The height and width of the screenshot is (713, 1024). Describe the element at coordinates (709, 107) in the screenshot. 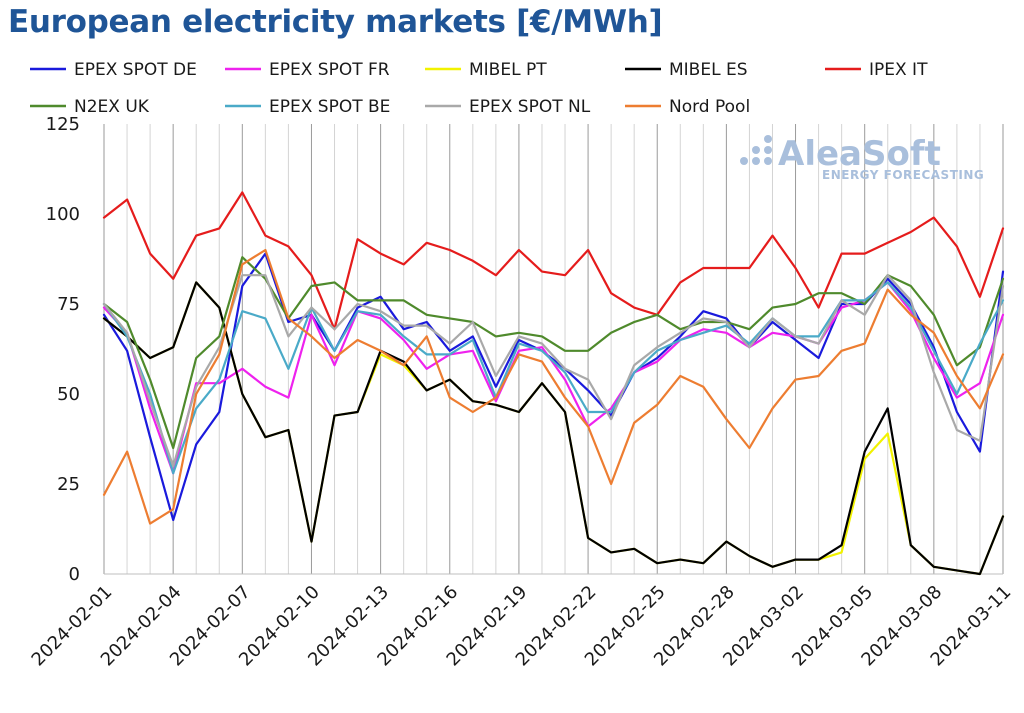

I see `legend-label: Nord Pool` at that location.